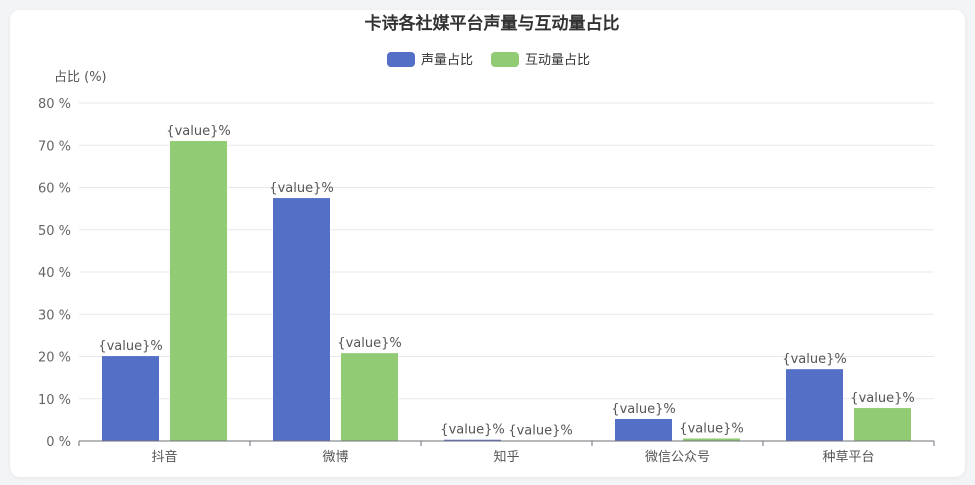  I want to click on y-tick-label: 40 %, so click(54, 273).